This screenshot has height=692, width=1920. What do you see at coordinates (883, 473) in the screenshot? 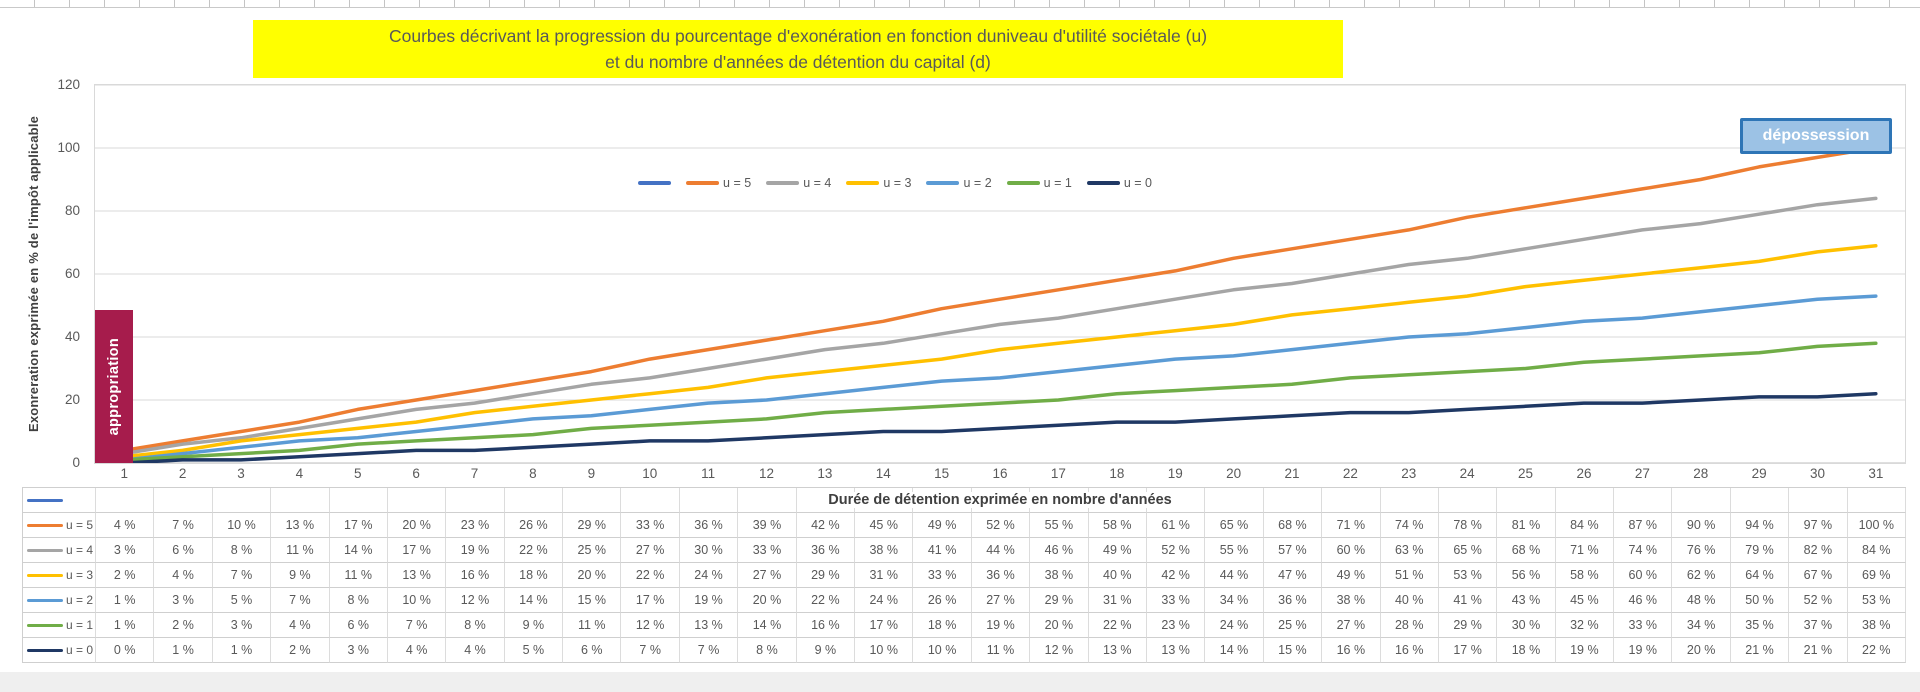
I see `x-tick-label-14: 14` at bounding box center [883, 473].